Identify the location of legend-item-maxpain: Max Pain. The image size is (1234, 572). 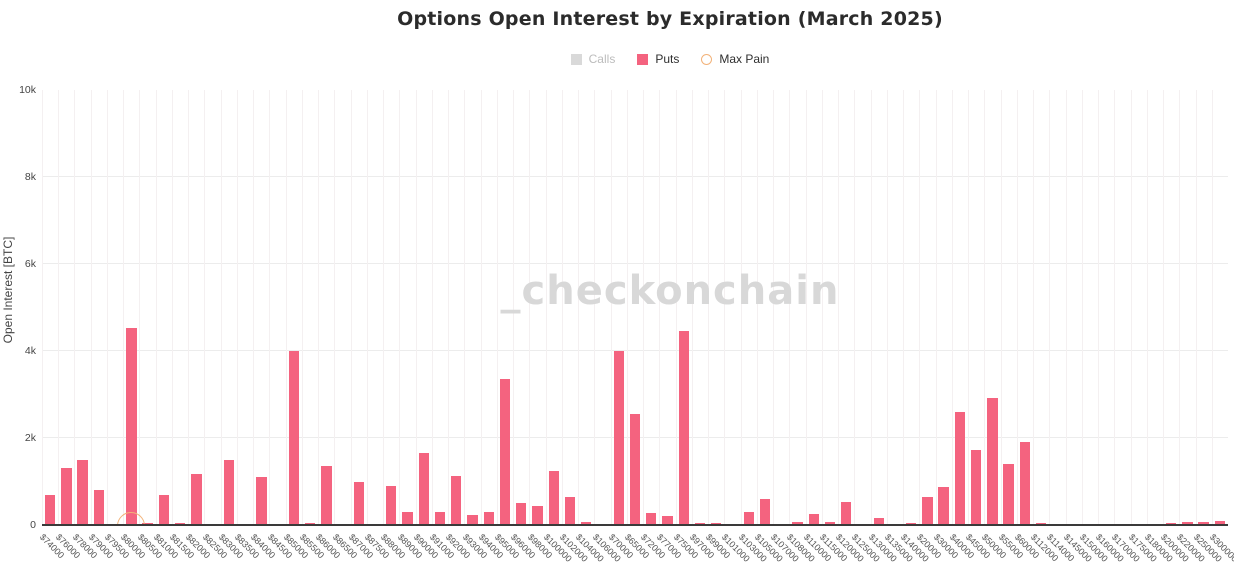
(735, 59).